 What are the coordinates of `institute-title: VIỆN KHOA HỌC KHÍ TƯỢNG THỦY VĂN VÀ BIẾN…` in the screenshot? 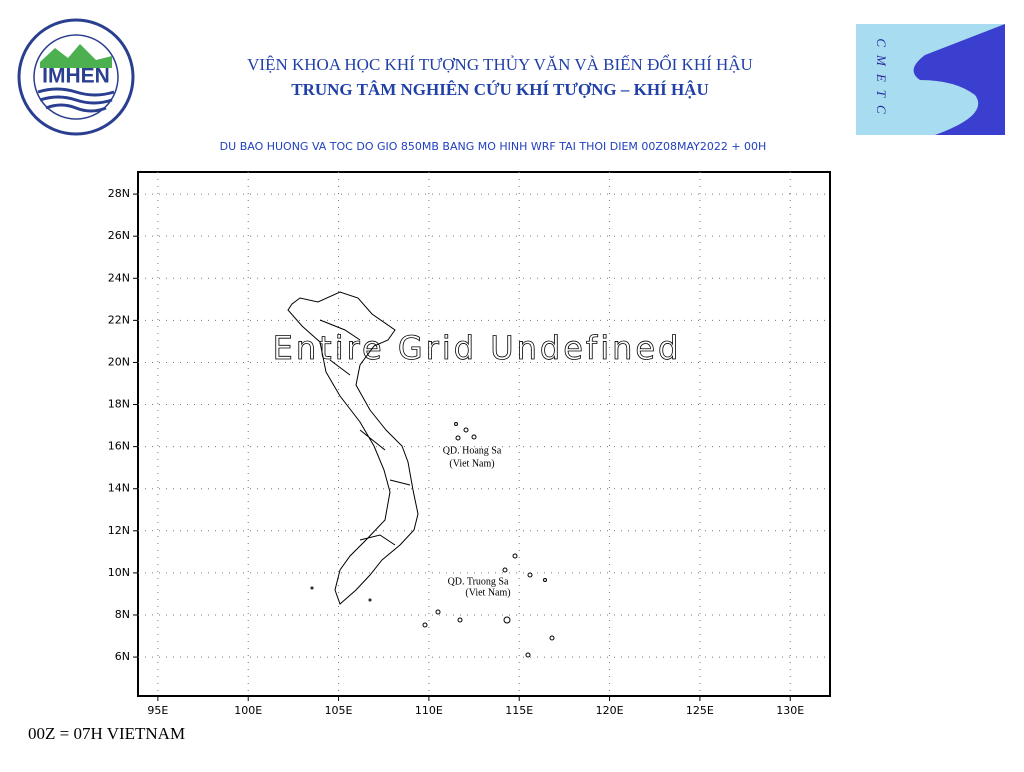 It's located at (500, 64).